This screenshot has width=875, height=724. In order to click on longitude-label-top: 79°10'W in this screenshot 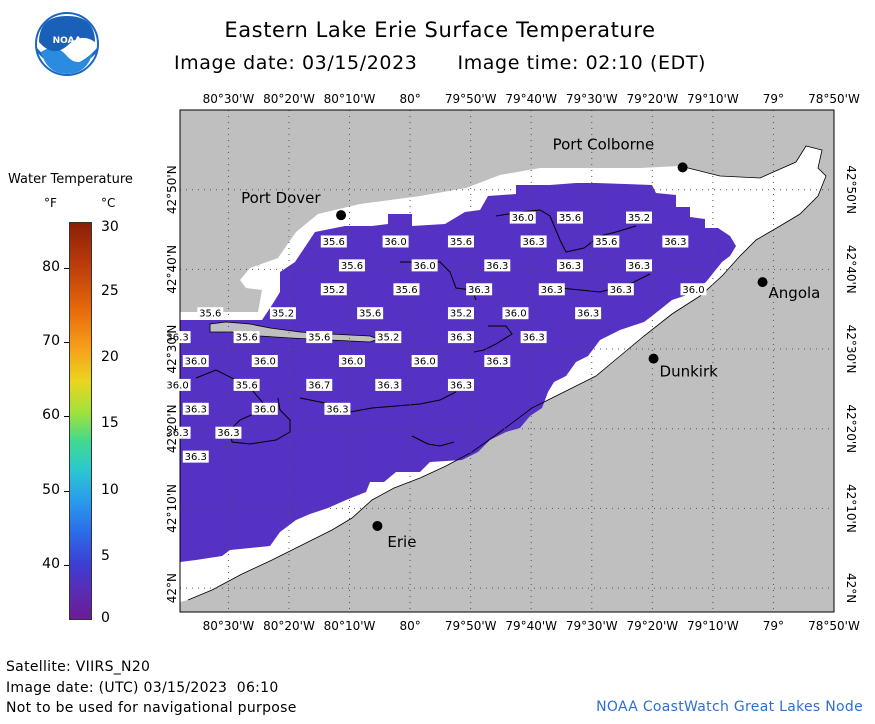, I will do `click(713, 99)`.